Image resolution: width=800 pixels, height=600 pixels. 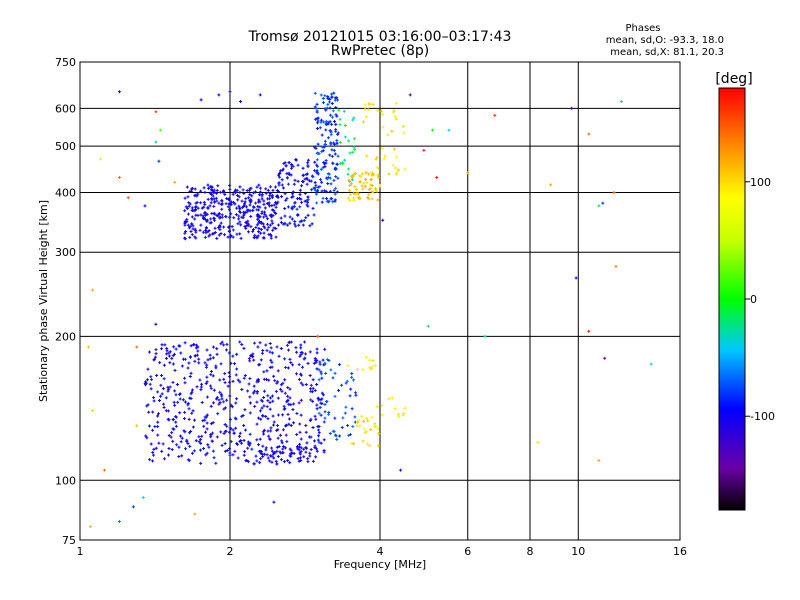 I want to click on stats-heading: Phases, so click(x=642, y=28).